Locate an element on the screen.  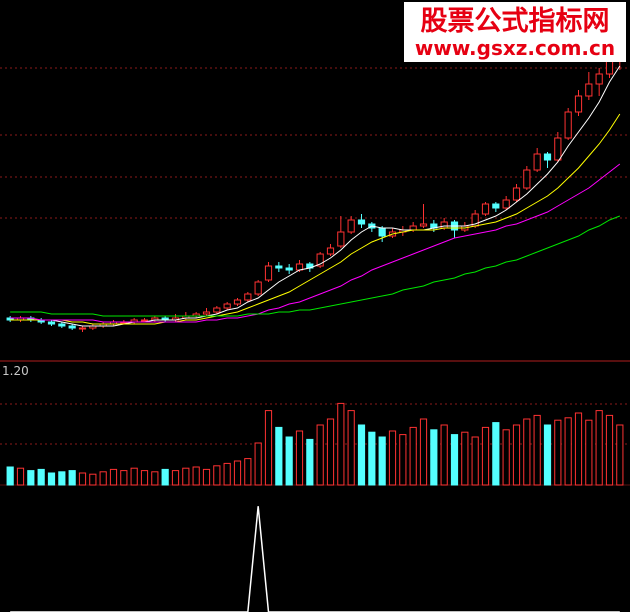
watermark-title: 股票公式指标网 is located at coordinates (515, 21).